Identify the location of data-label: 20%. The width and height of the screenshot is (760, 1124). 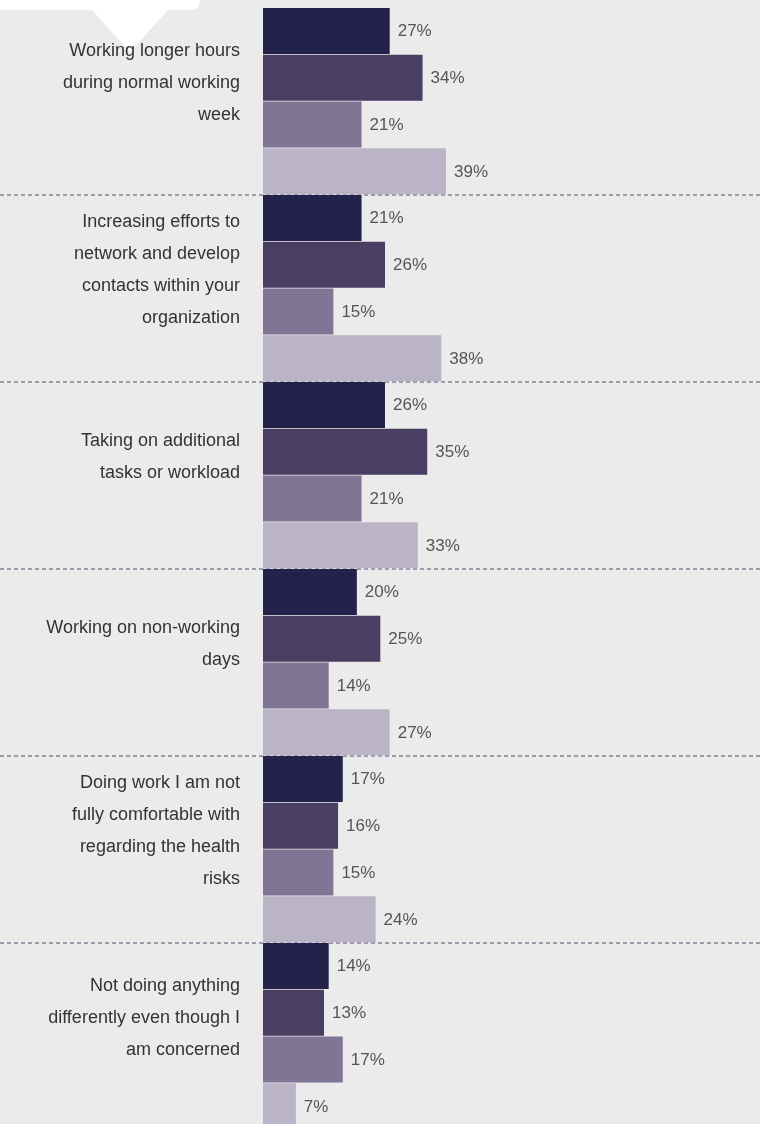
(381, 592).